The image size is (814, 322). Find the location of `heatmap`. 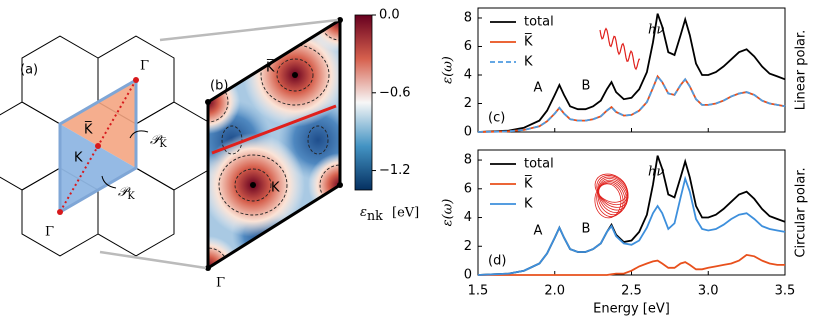

heatmap is located at coordinates (274, 144).